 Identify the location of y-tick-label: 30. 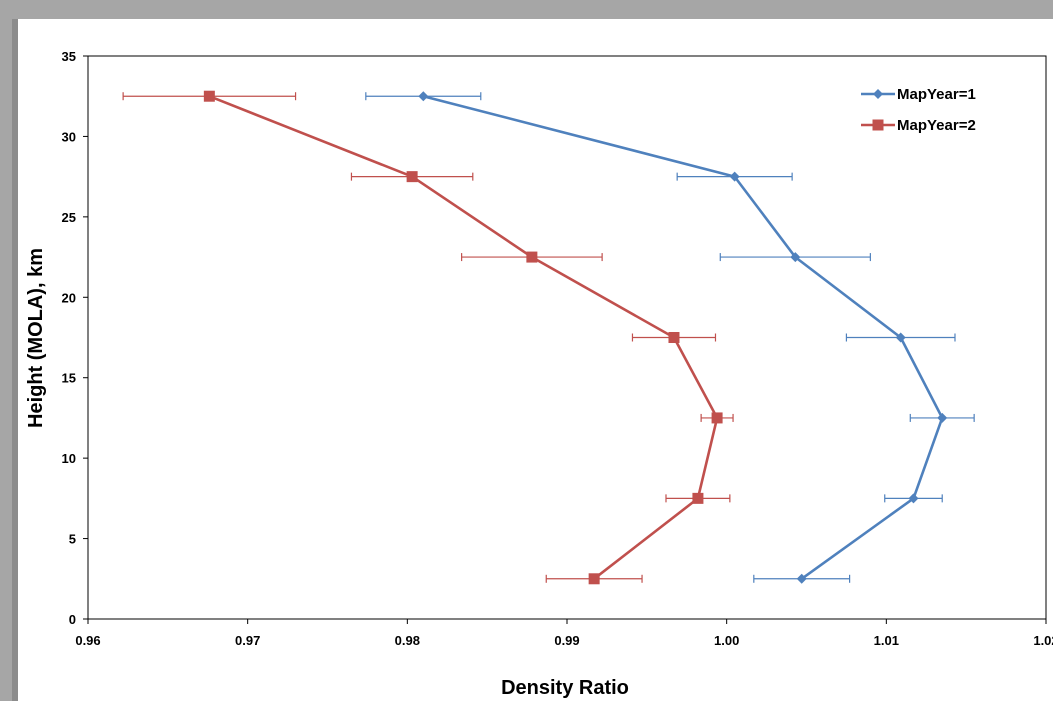
(69, 136).